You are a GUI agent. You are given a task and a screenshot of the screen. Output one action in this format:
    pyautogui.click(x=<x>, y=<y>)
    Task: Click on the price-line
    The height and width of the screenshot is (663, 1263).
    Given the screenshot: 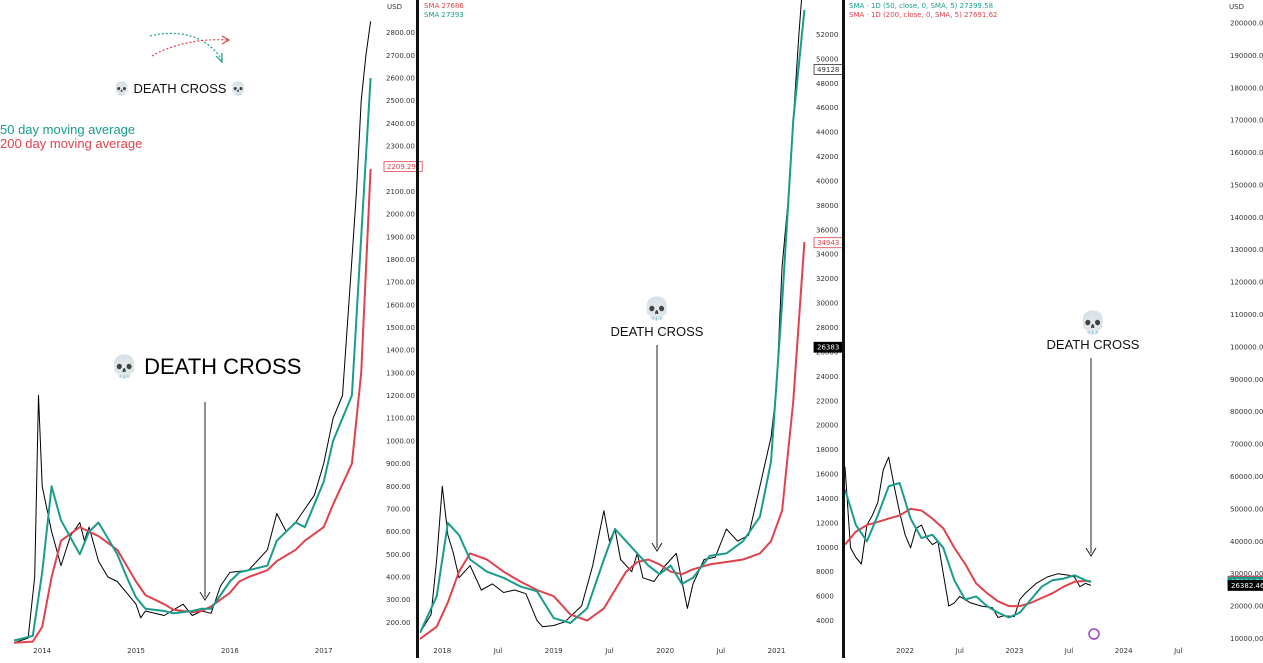 What is the action you would take?
    pyautogui.click(x=968, y=537)
    